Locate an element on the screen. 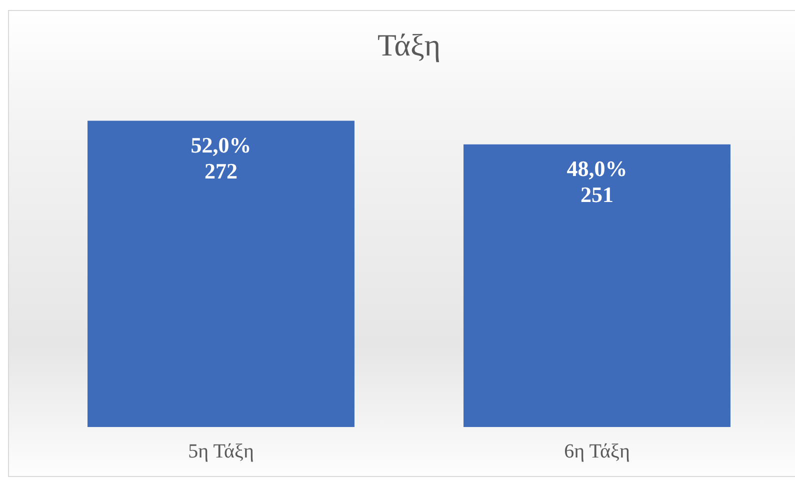  data-label: 52,0% 272 is located at coordinates (221, 158).